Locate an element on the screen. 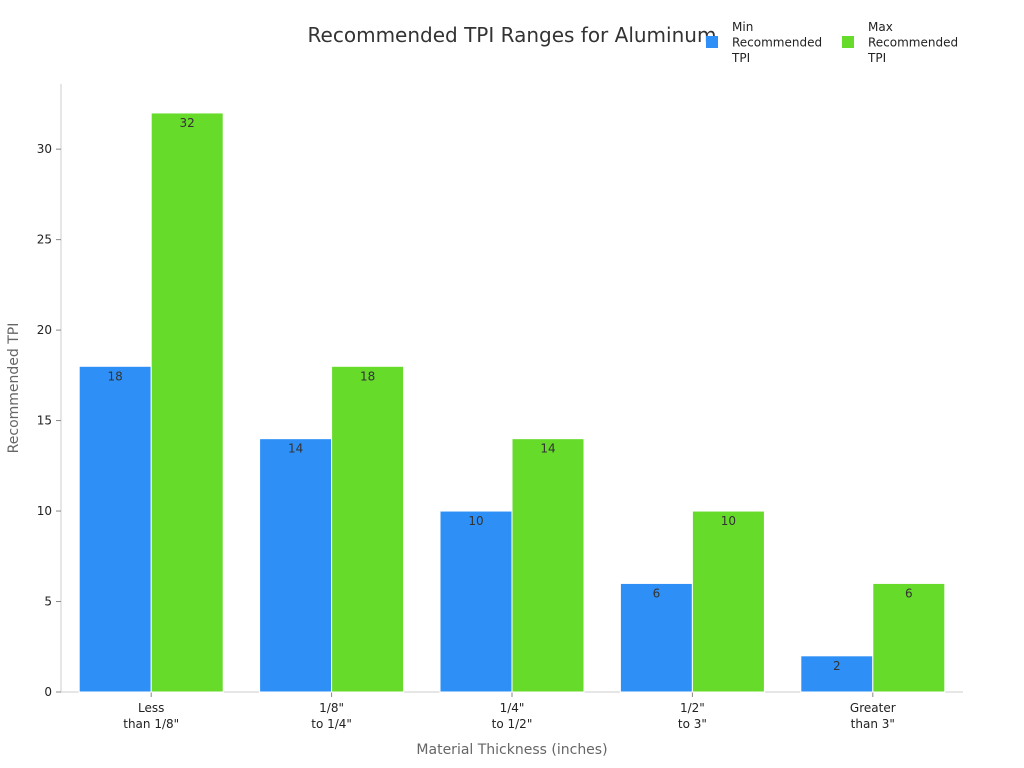  y-tick-label: 0 is located at coordinates (48, 692).